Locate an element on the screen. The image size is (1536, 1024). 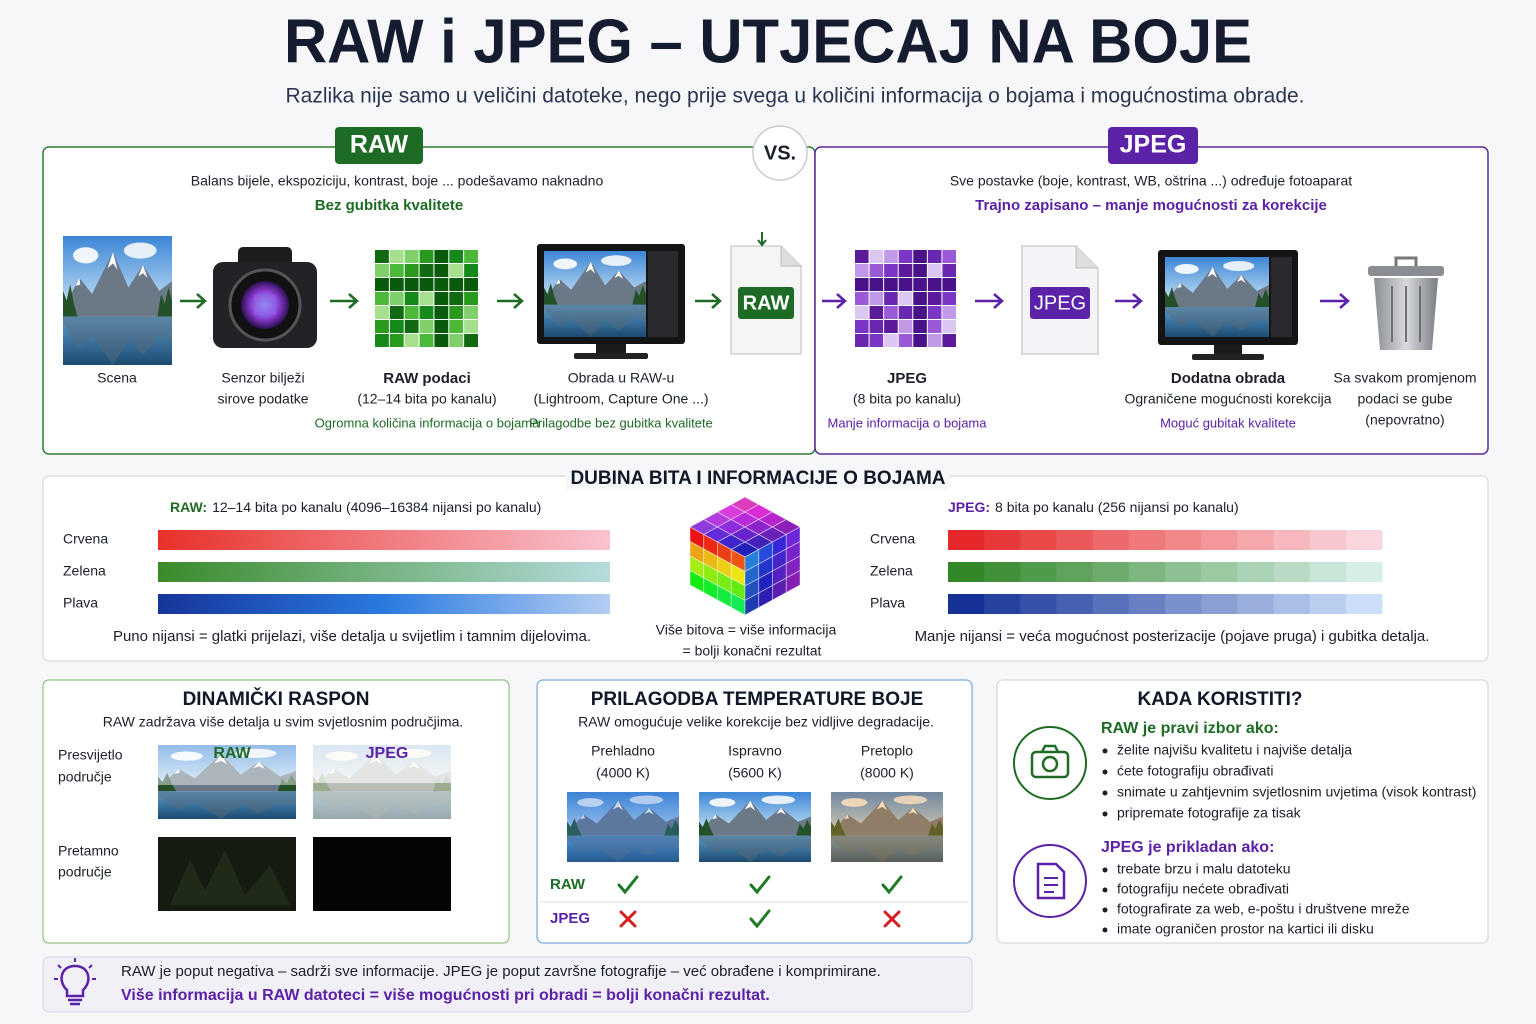
dynamic-range-title: DINAMIČKI RASPON is located at coordinates (276, 699).